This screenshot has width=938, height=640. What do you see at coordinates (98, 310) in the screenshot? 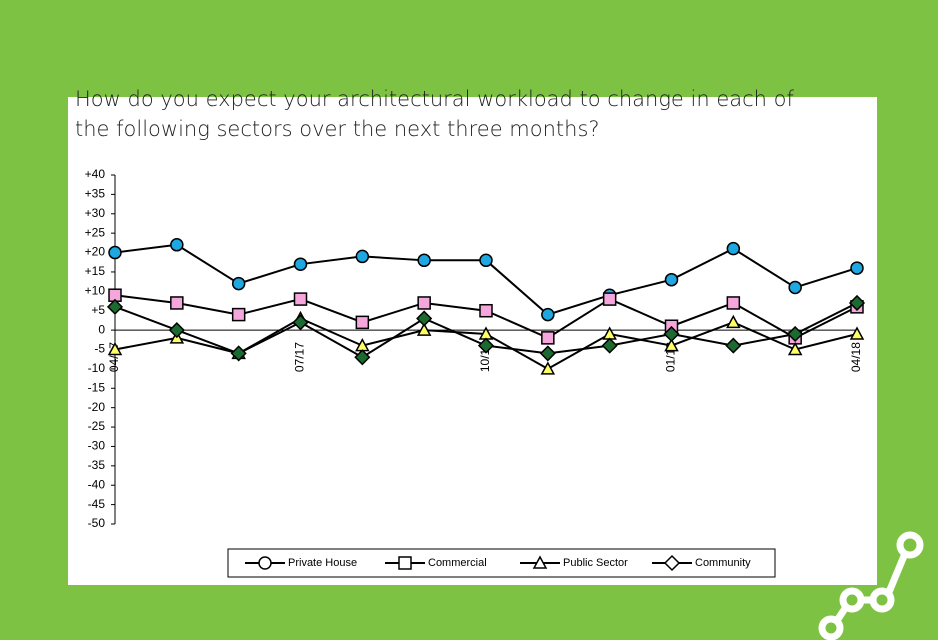
I see `y-tick-label: +5` at bounding box center [98, 310].